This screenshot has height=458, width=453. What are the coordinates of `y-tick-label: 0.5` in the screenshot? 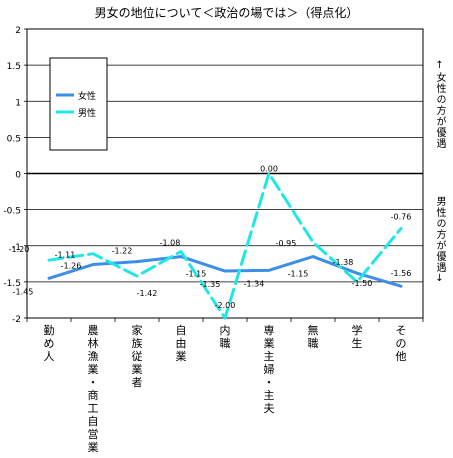 It's located at (14, 139).